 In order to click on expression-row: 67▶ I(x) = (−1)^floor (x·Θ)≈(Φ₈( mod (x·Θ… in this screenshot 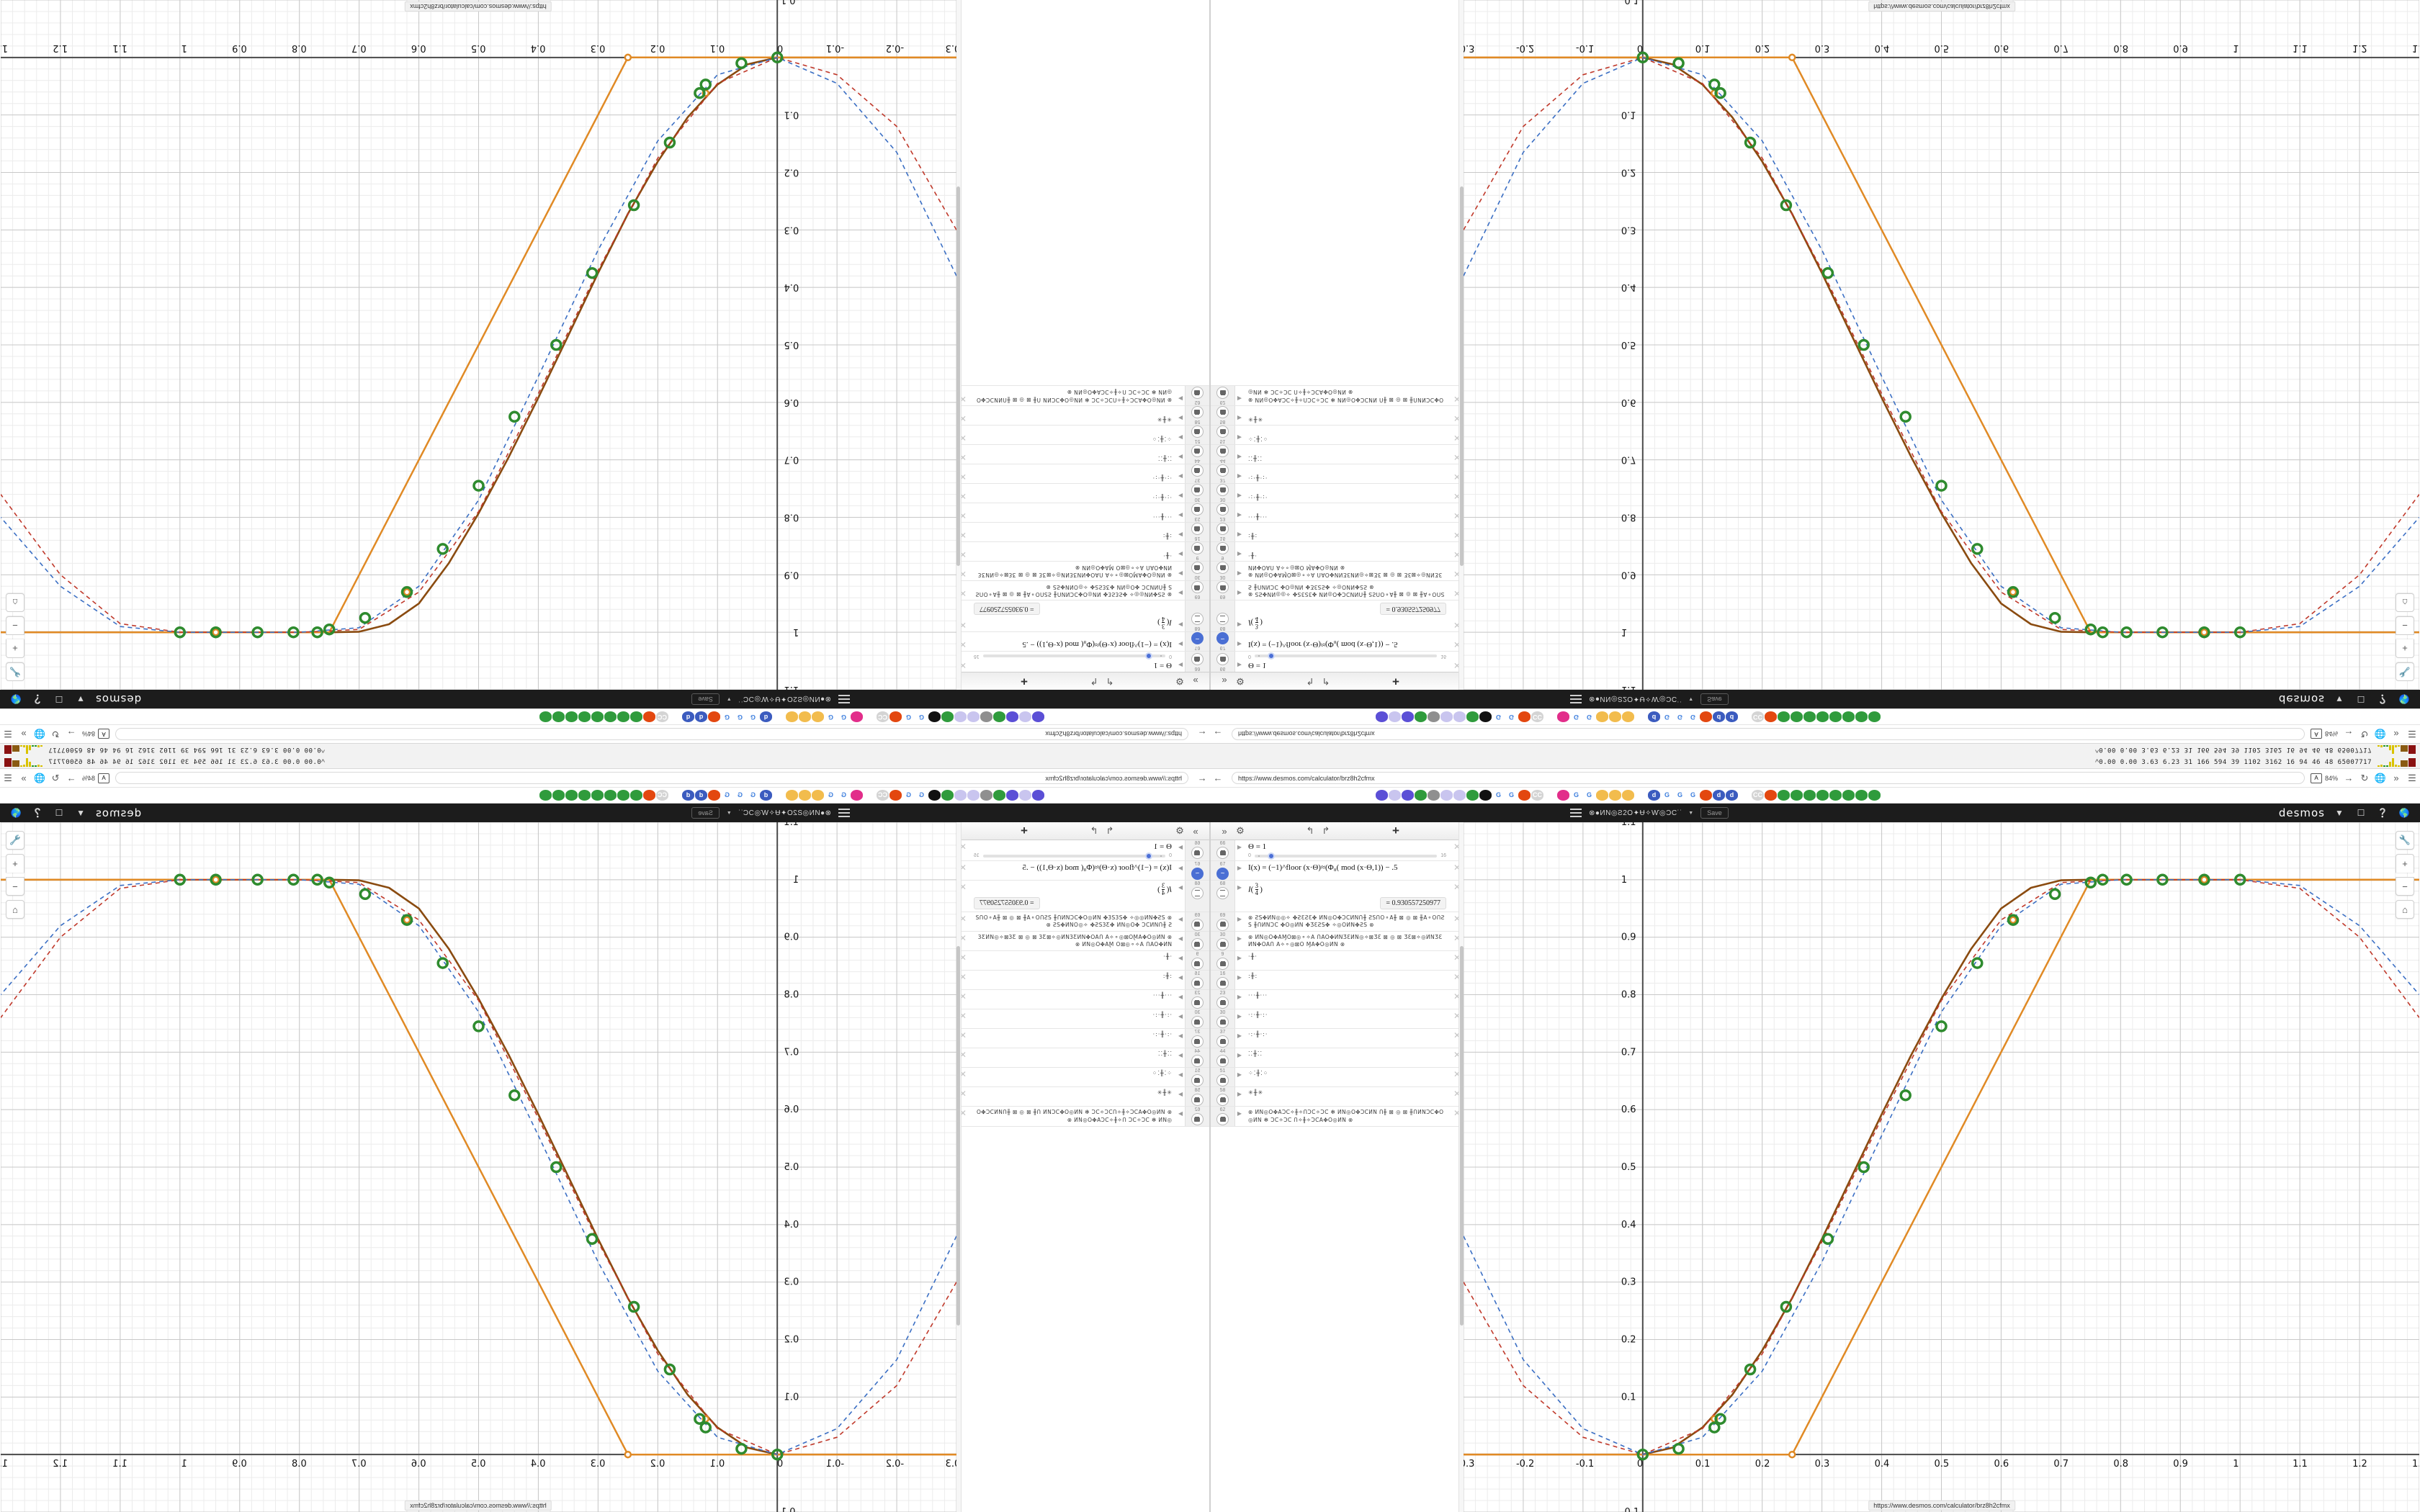, I will do `click(1082, 641)`.